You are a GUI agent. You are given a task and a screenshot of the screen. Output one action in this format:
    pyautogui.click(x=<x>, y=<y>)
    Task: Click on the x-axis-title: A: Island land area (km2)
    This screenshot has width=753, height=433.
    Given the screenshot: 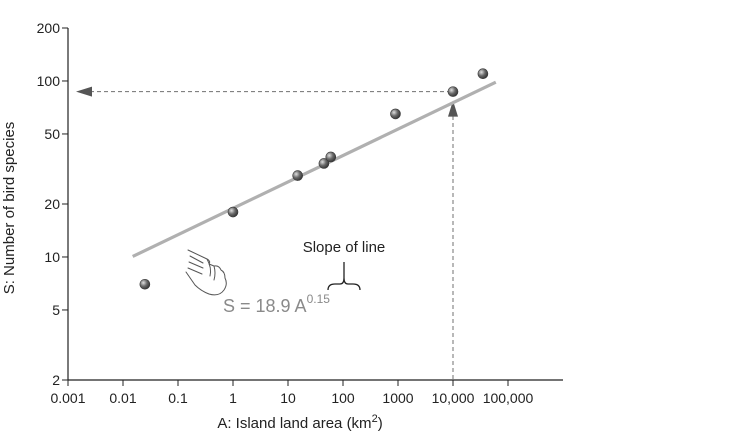 What is the action you would take?
    pyautogui.click(x=299, y=422)
    